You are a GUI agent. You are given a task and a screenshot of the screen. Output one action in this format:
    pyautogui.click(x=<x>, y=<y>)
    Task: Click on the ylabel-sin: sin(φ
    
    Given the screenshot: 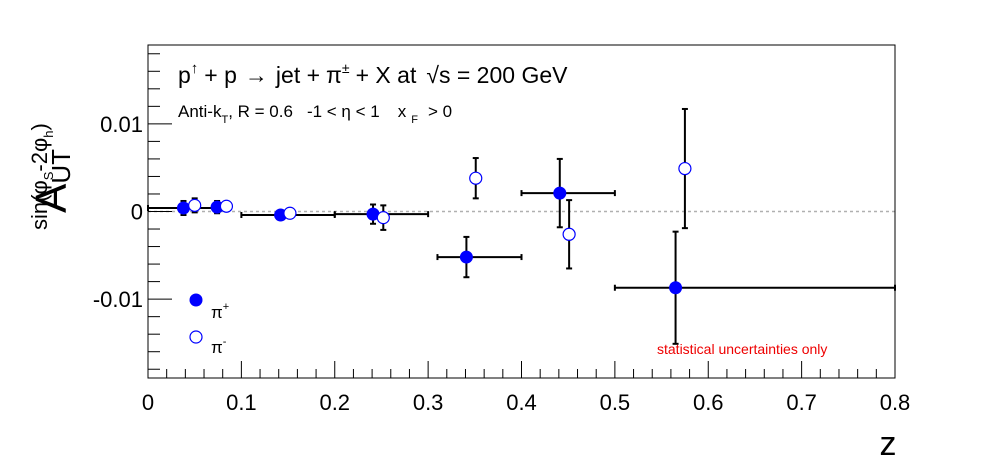 What is the action you would take?
    pyautogui.click(x=39, y=205)
    